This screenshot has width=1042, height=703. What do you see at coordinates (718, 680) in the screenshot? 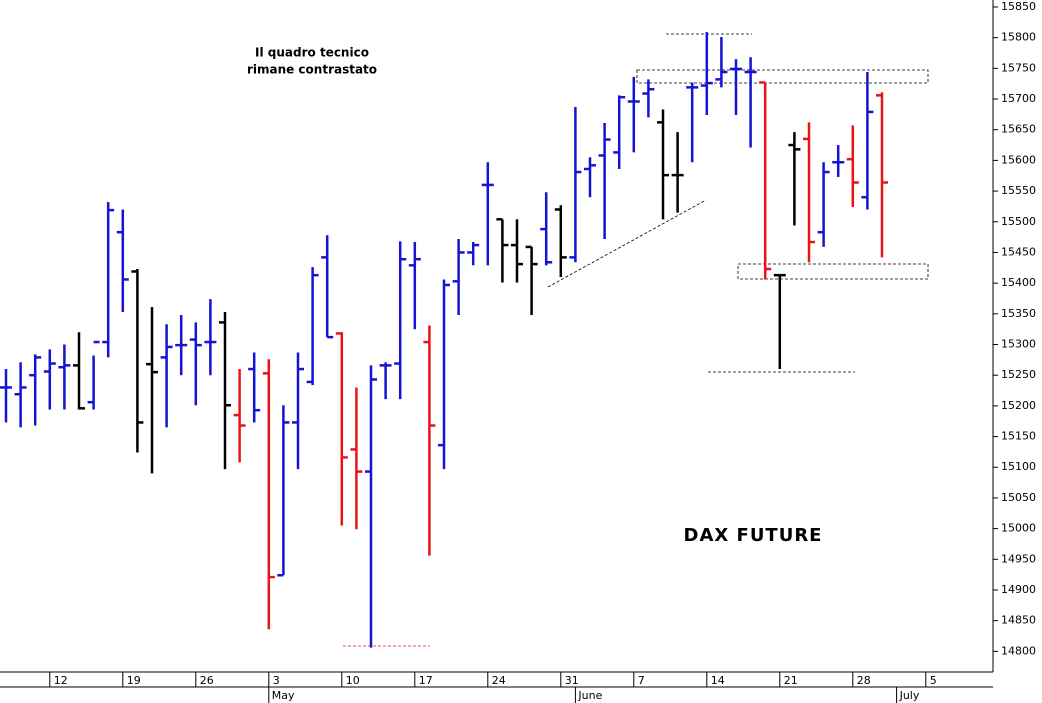
I see `x-tick-label: 14` at bounding box center [718, 680].